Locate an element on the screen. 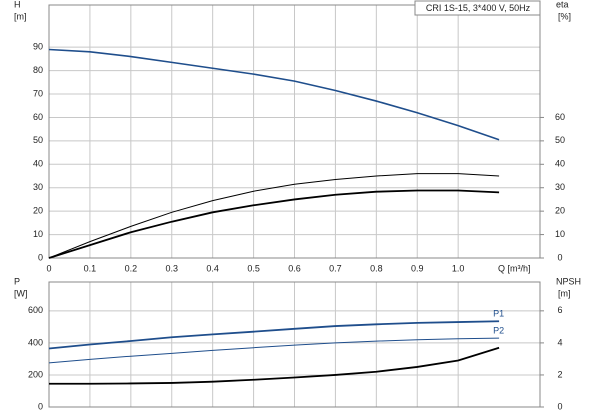  y-axis-label: P is located at coordinates (17, 281).